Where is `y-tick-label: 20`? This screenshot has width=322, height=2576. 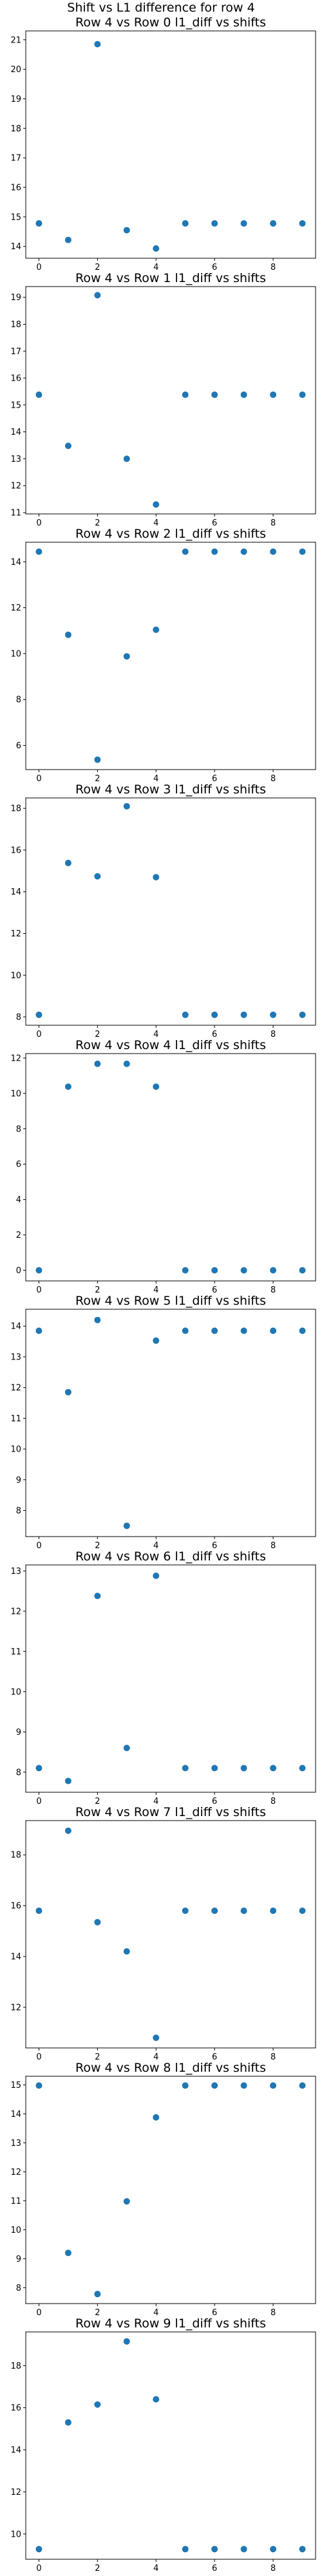 y-tick-label: 20 is located at coordinates (15, 70).